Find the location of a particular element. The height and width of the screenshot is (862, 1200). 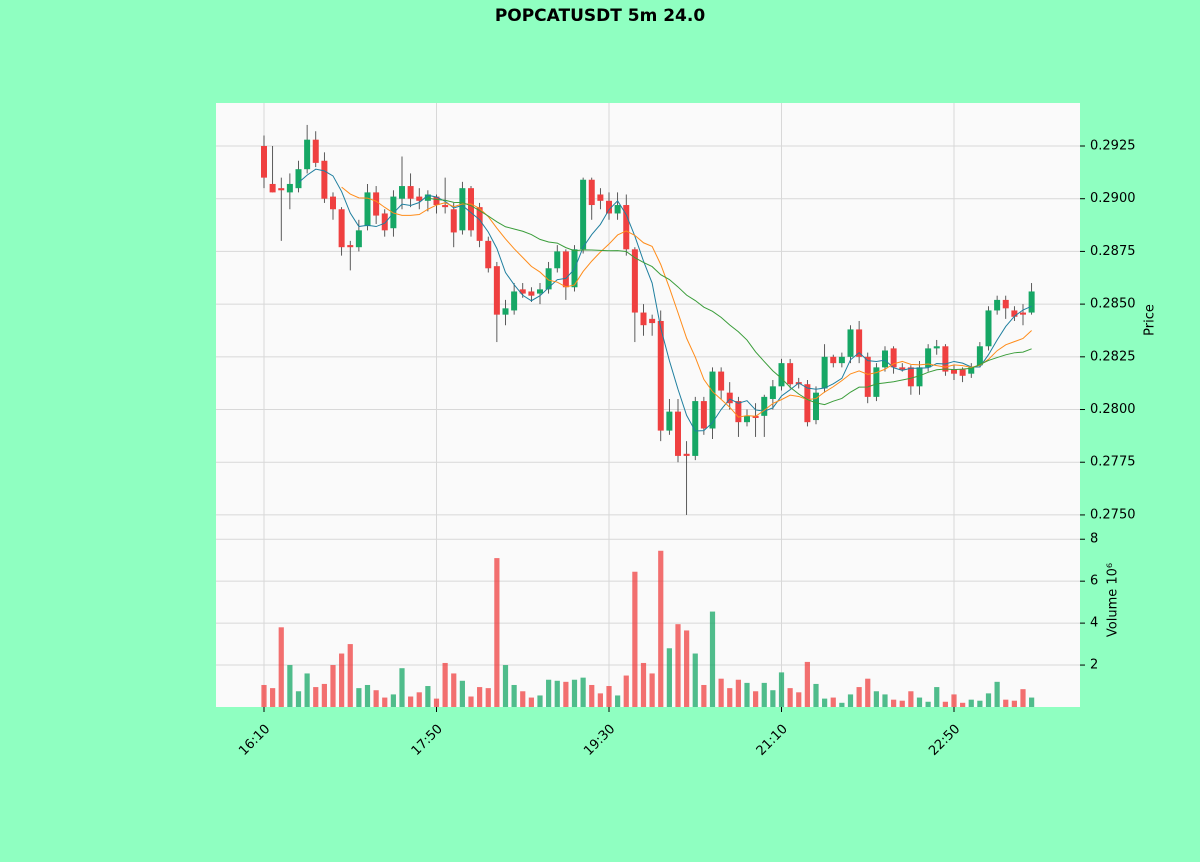

y-tick-label: 0.2750 is located at coordinates (1113, 514).